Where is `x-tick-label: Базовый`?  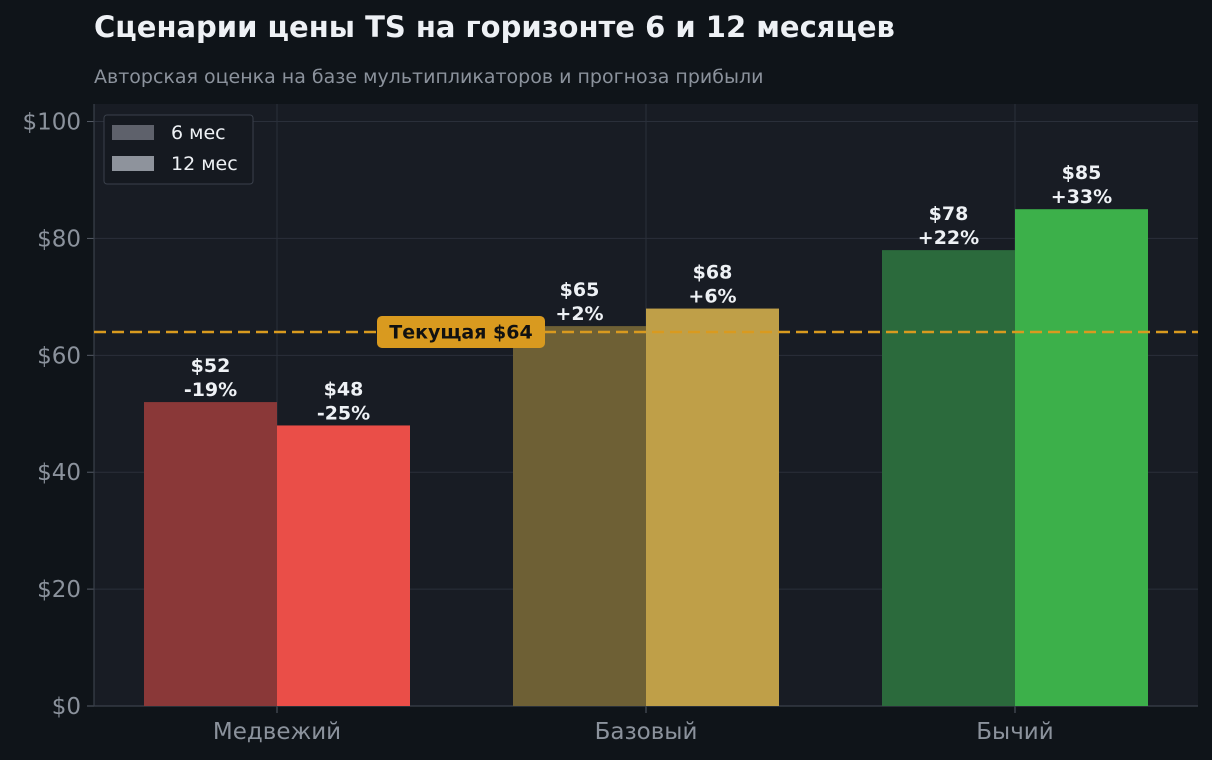
x-tick-label: Базовый is located at coordinates (646, 732).